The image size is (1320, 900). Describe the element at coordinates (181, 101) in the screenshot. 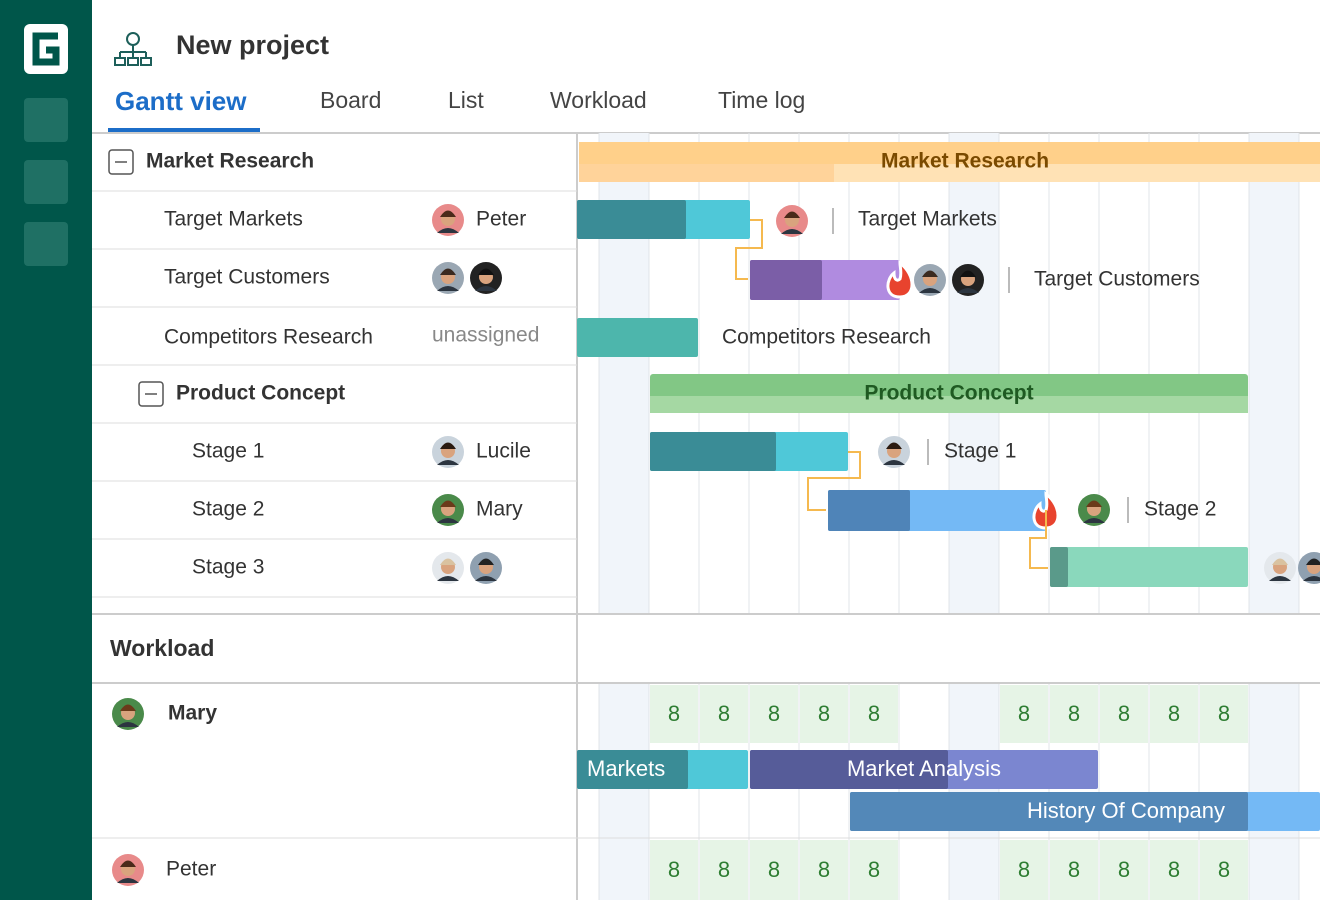

I see `tab: Gantt view` at that location.